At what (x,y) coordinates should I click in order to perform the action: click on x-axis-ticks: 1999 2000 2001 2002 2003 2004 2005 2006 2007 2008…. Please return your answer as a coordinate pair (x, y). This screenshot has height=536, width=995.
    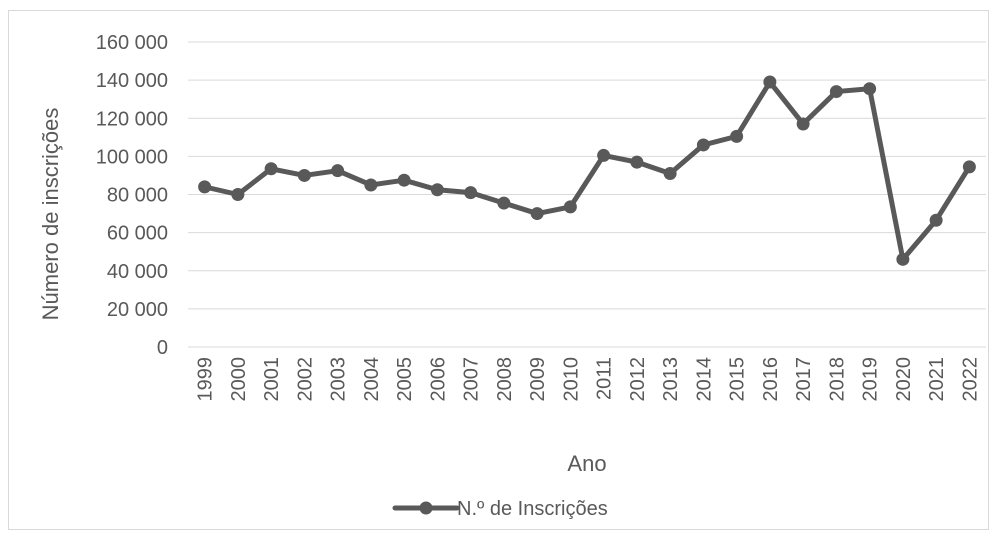
    Looking at the image, I should click on (588, 379).